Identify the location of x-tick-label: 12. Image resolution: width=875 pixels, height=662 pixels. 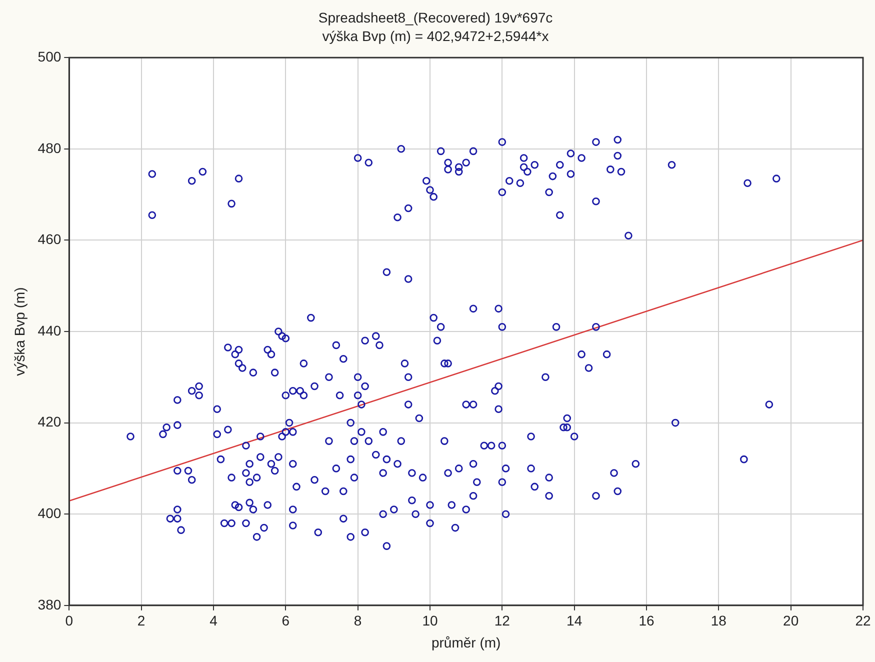
(502, 620).